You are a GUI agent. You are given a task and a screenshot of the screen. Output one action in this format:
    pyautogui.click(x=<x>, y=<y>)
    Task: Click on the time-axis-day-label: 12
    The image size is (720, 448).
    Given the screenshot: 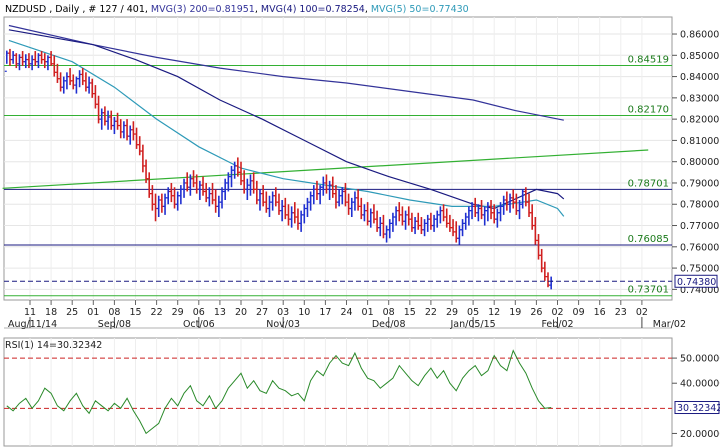 What is the action you would take?
    pyautogui.click(x=494, y=312)
    